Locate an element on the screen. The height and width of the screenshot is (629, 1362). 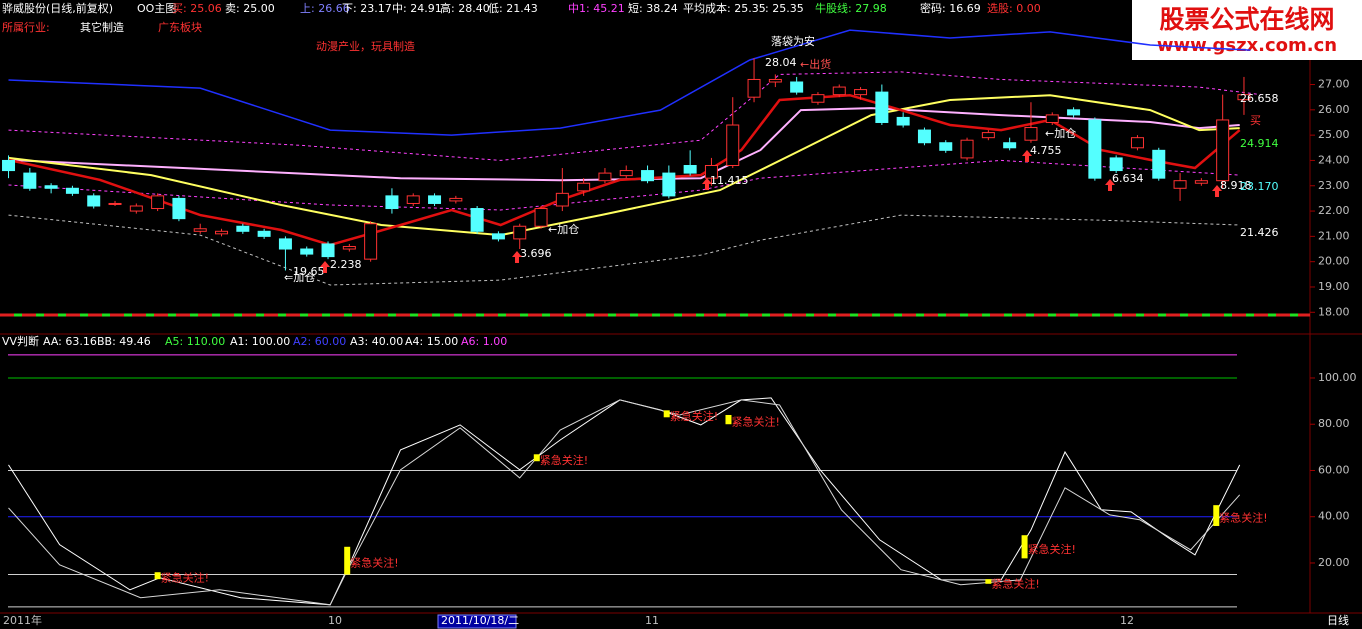
stock-title: 骅威股份(日线,前复权) is located at coordinates (57, 8).